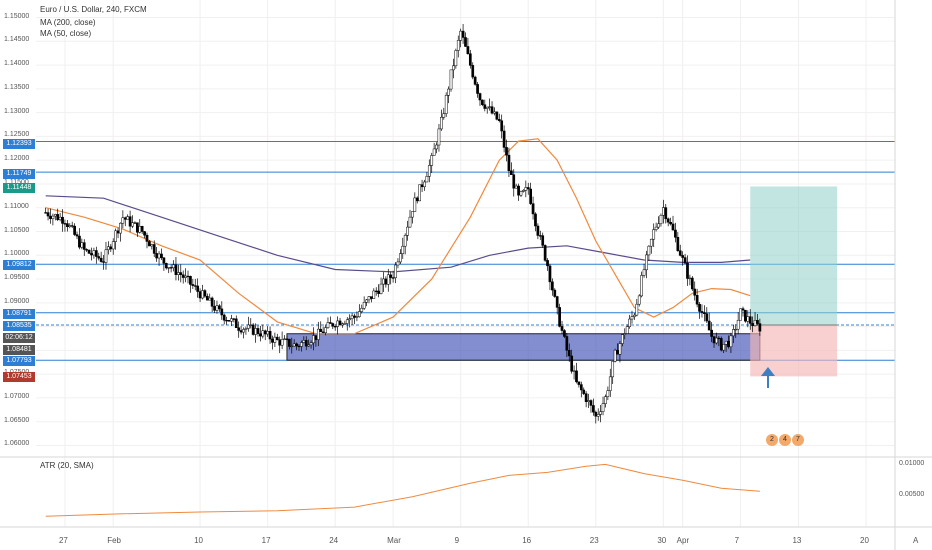 Image resolution: width=932 pixels, height=550 pixels. What do you see at coordinates (17, 87) in the screenshot?
I see `price-tick-label: 1.13500` at bounding box center [17, 87].